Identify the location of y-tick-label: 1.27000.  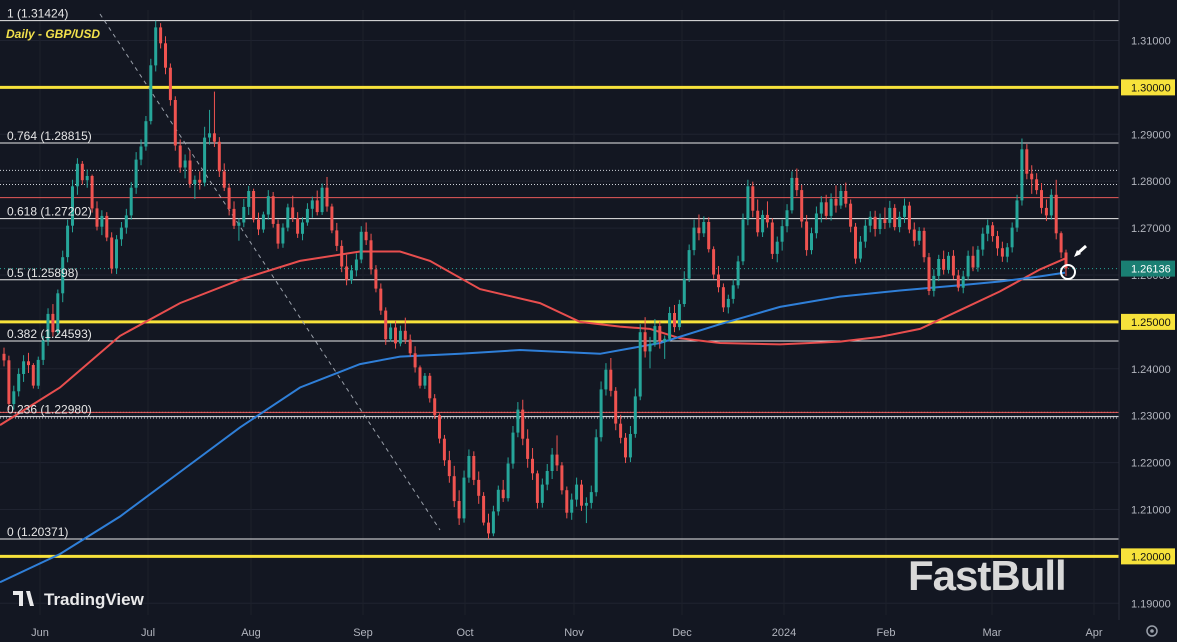
(1151, 229).